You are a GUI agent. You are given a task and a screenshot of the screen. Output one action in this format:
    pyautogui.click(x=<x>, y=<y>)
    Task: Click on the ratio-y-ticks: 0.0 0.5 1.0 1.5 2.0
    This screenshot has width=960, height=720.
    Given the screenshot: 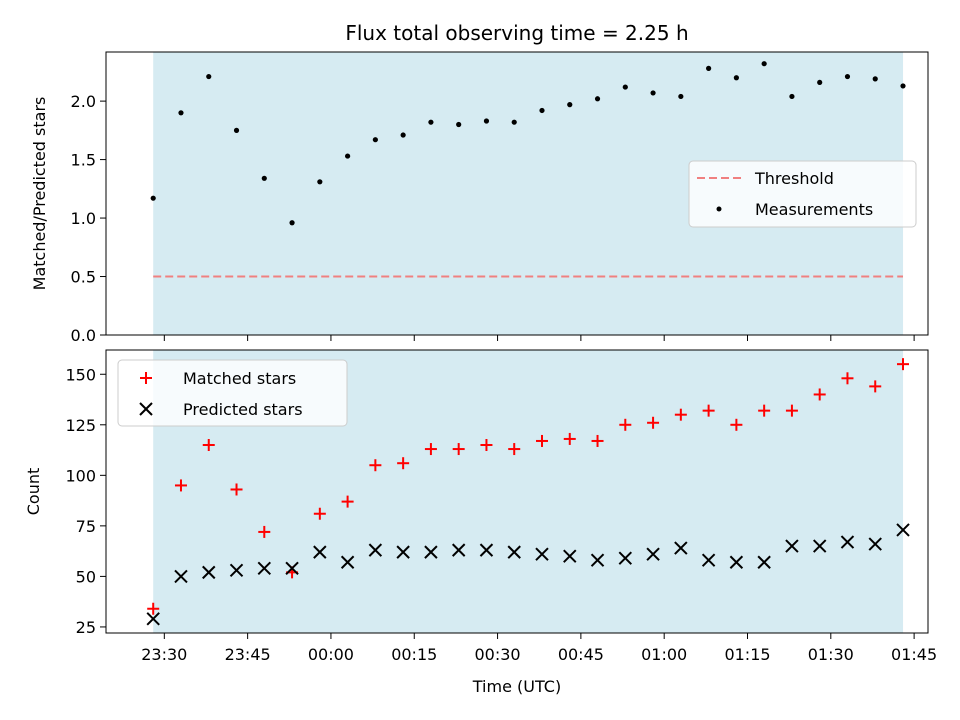 What is the action you would take?
    pyautogui.click(x=88, y=218)
    